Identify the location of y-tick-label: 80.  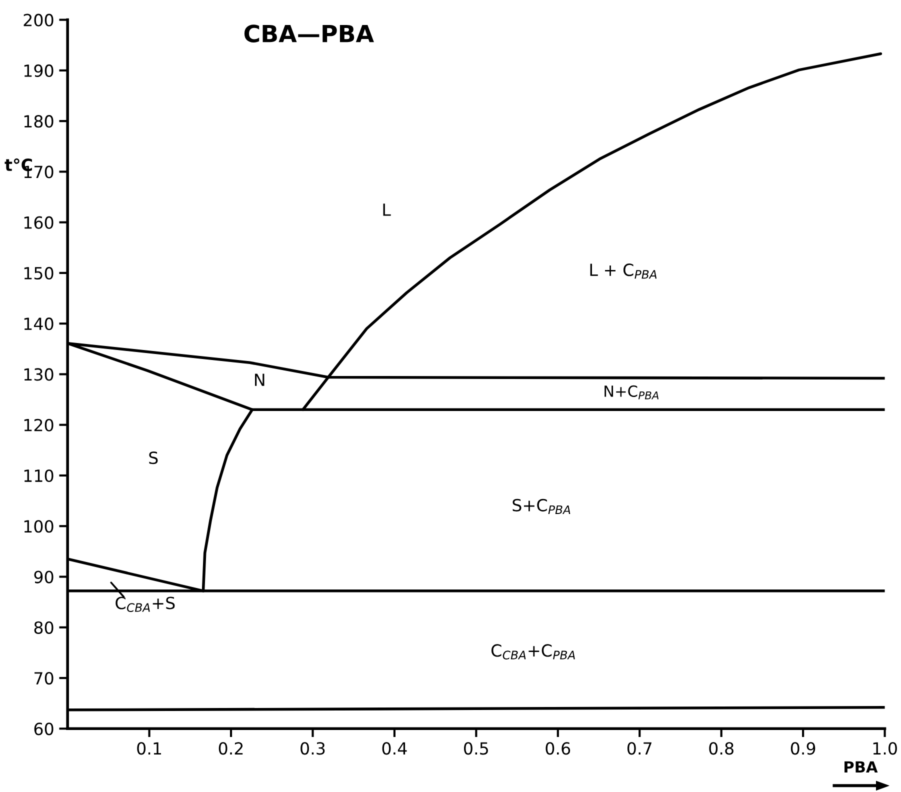
(44, 627).